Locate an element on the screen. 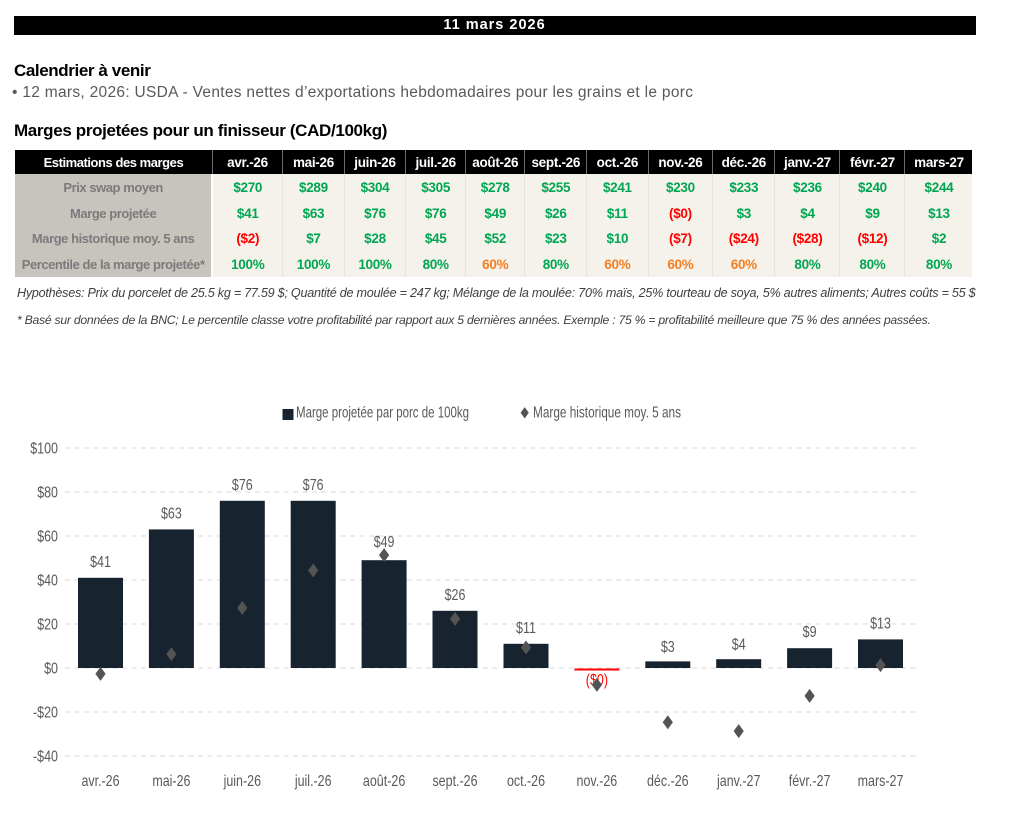  svg-text: $100 is located at coordinates (44, 449).